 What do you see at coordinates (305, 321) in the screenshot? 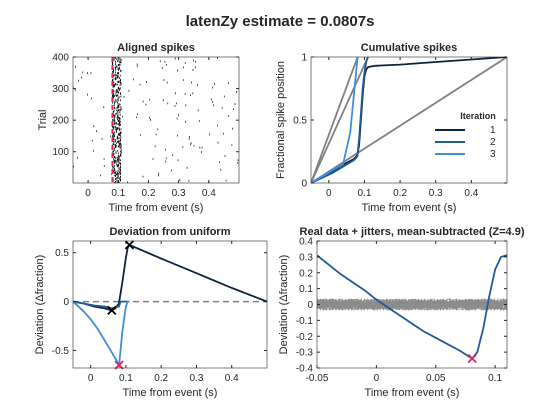
I see `y-tick-label: -0.1` at bounding box center [305, 321].